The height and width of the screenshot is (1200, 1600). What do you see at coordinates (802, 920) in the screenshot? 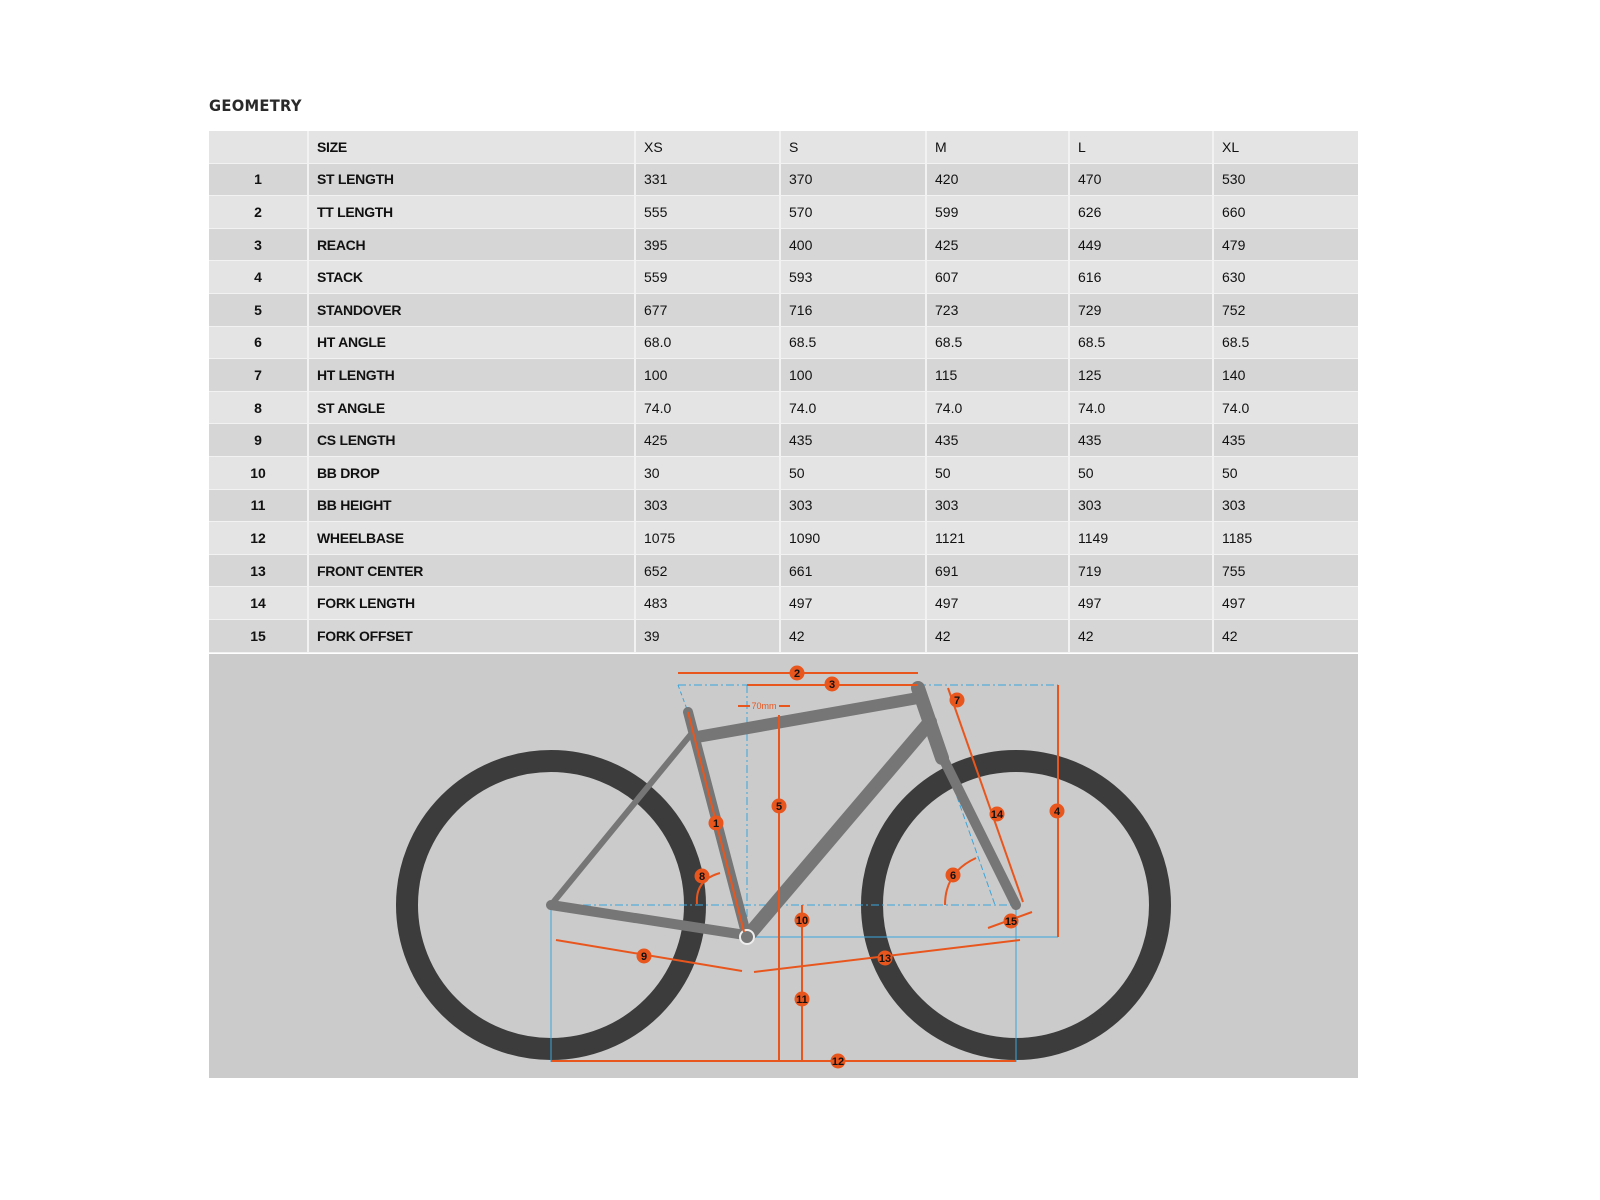
I see `measurement-marker: 10` at bounding box center [802, 920].